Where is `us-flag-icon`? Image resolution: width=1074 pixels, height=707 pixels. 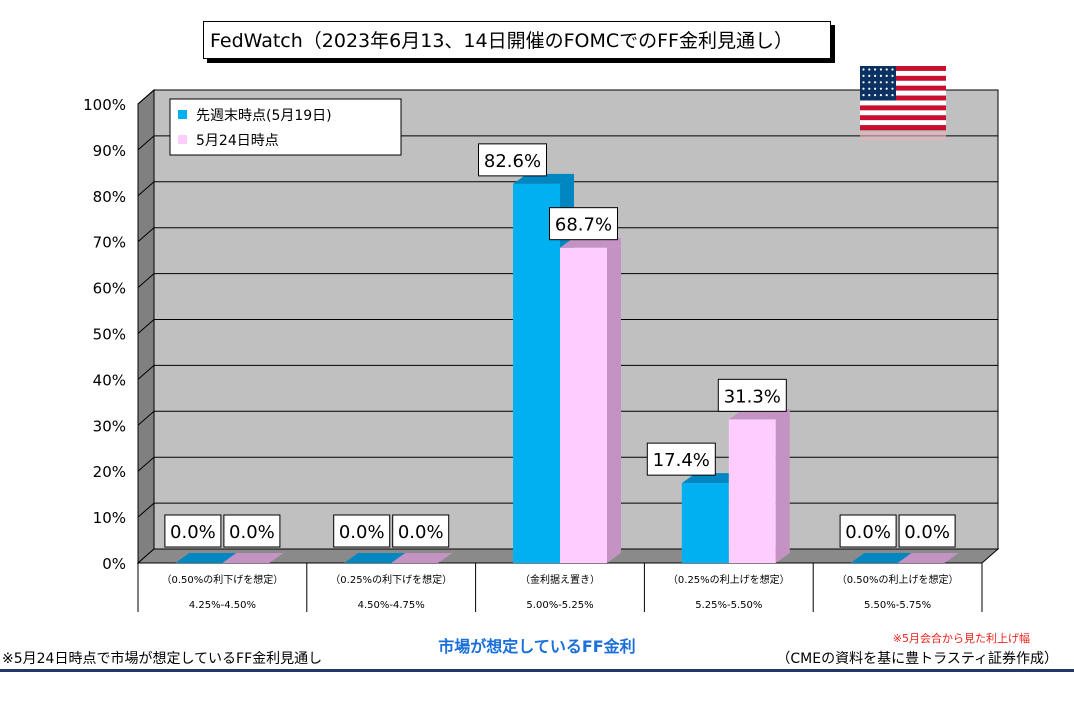 us-flag-icon is located at coordinates (903, 103).